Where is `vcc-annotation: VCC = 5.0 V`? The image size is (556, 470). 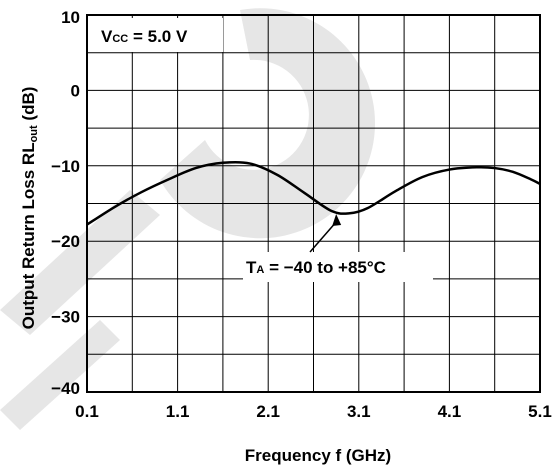 vcc-annotation: VCC = 5.0 V is located at coordinates (157, 35).